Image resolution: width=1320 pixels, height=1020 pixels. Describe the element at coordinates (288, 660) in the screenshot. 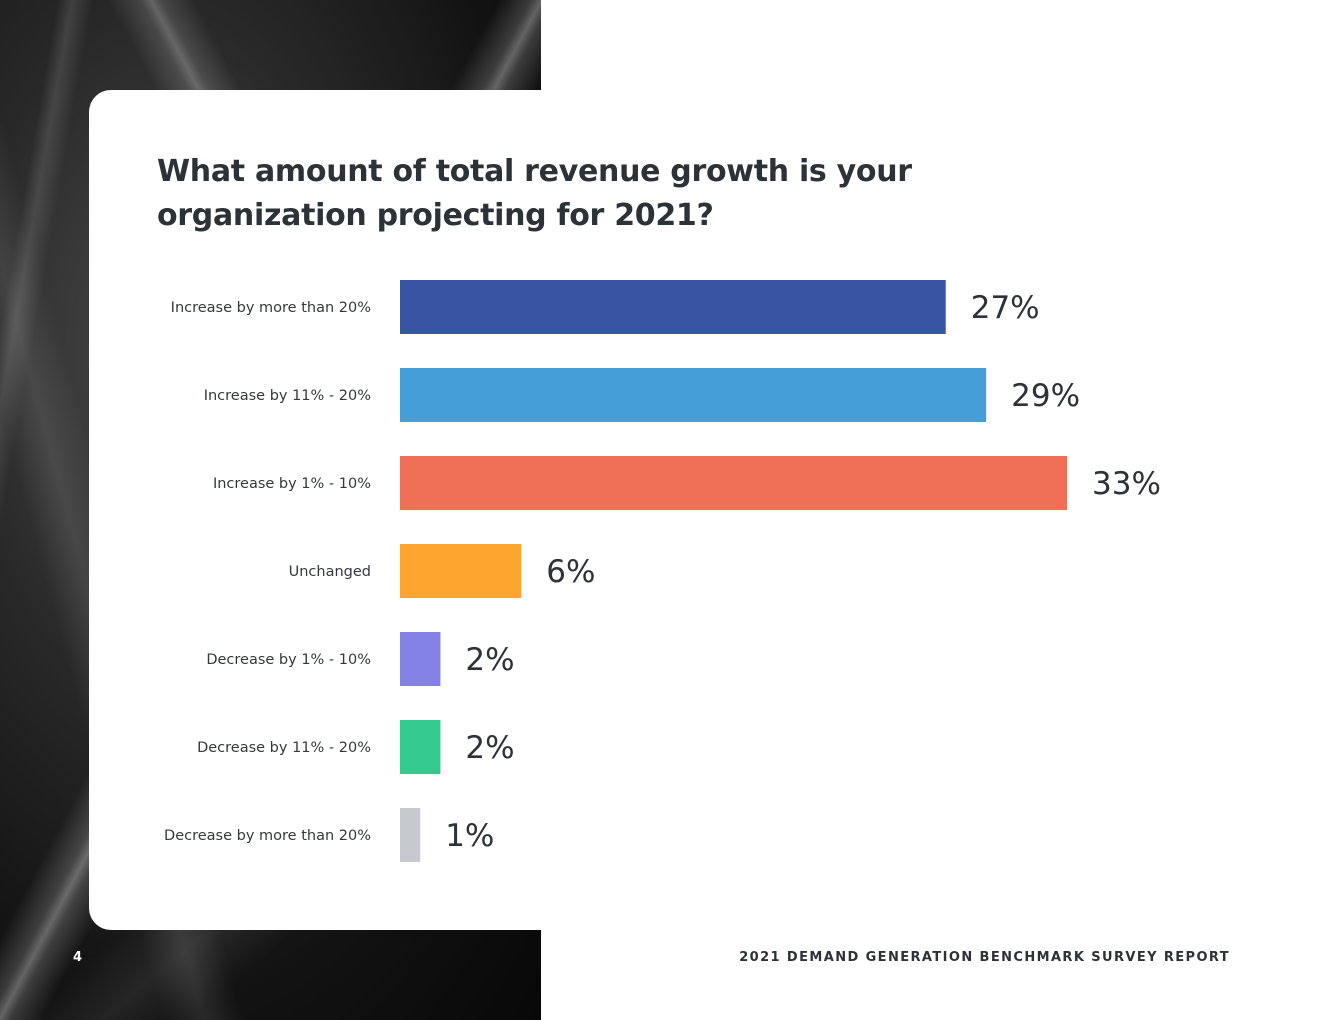

I see `category-label-decrease-by-1pct-10pct: Decrease by 1% - 10%` at that location.